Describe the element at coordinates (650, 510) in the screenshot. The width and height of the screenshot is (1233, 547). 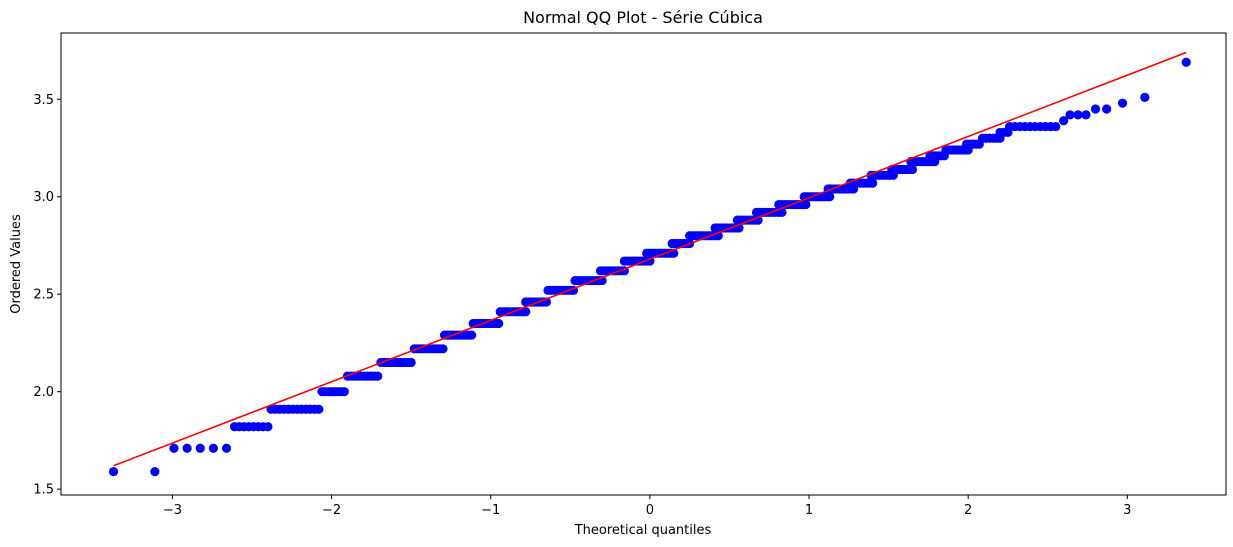
I see `x-tick-label: 0` at that location.